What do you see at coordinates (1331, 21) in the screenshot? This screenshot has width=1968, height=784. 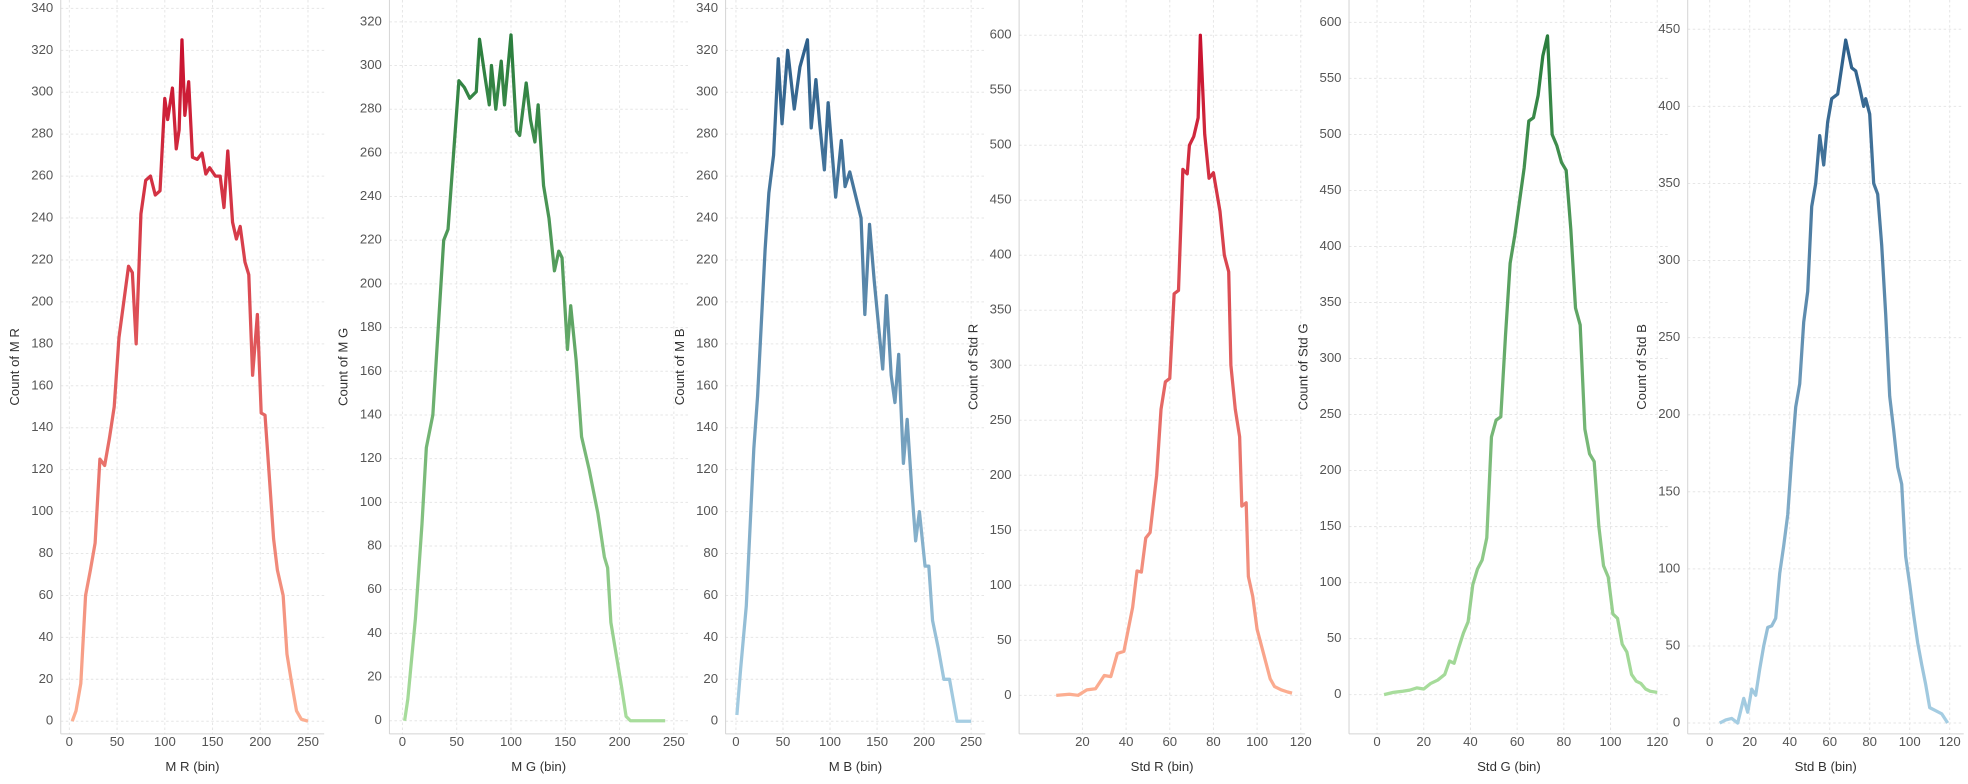 I see `y-tick-label: 600` at bounding box center [1331, 21].